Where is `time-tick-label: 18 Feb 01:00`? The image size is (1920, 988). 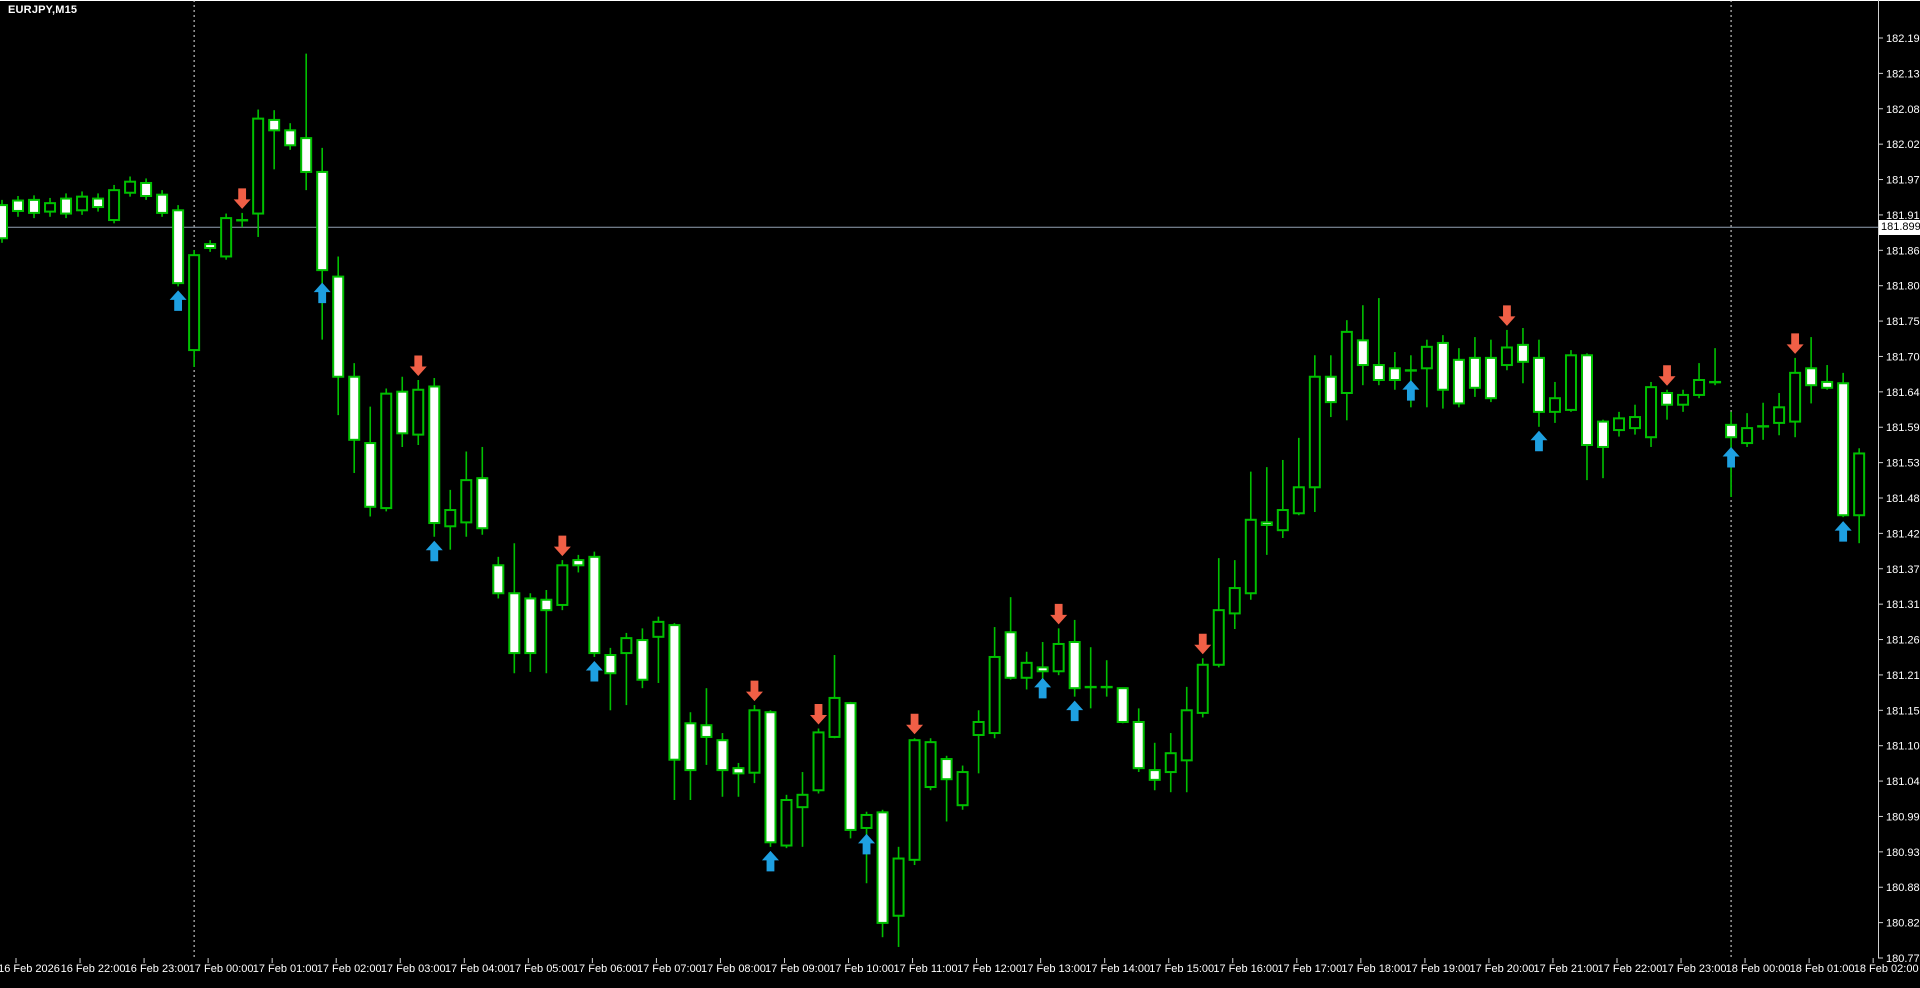 time-tick-label: 18 Feb 01:00 is located at coordinates (1822, 969).